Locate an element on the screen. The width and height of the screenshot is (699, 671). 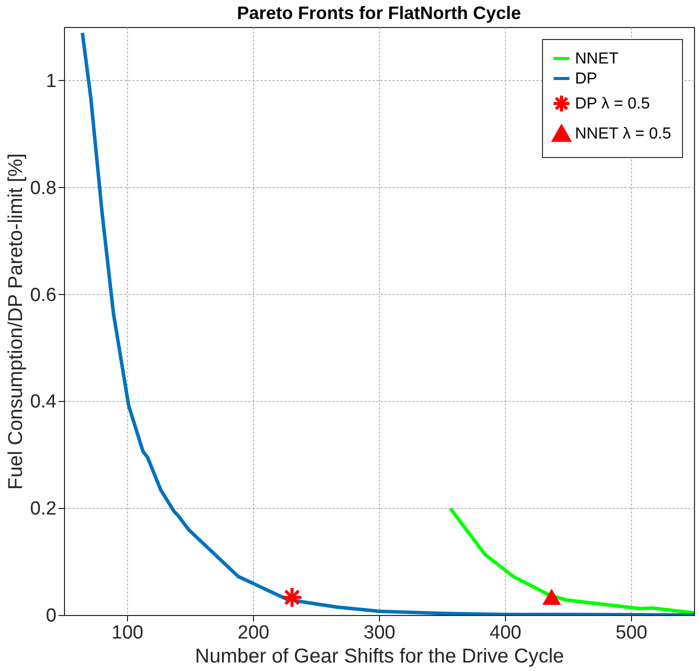
x-tick-label: 200 is located at coordinates (254, 633).